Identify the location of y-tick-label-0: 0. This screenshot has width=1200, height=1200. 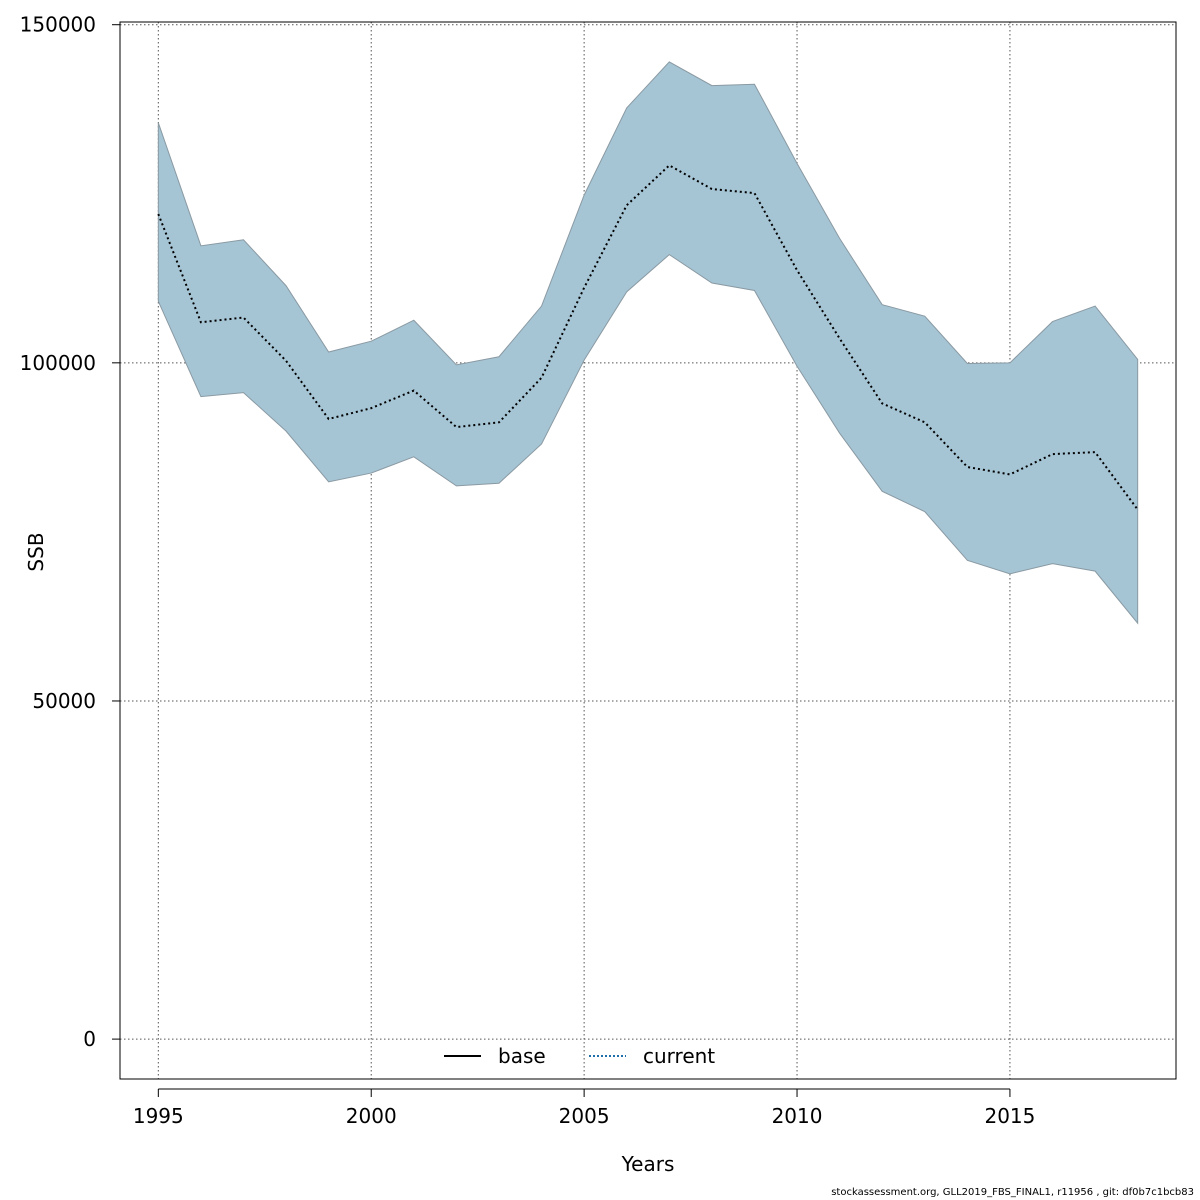
(89, 1039).